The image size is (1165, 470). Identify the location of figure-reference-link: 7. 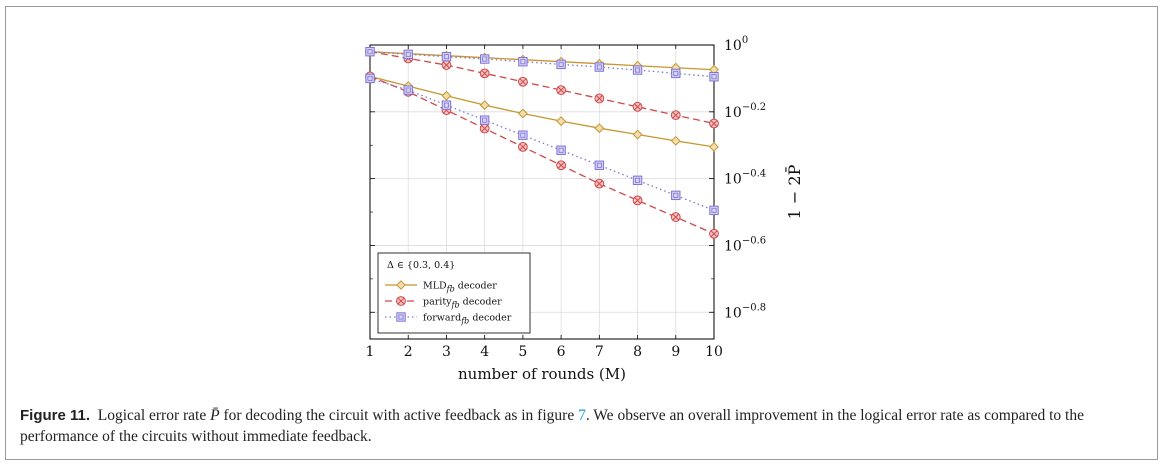
(582, 415).